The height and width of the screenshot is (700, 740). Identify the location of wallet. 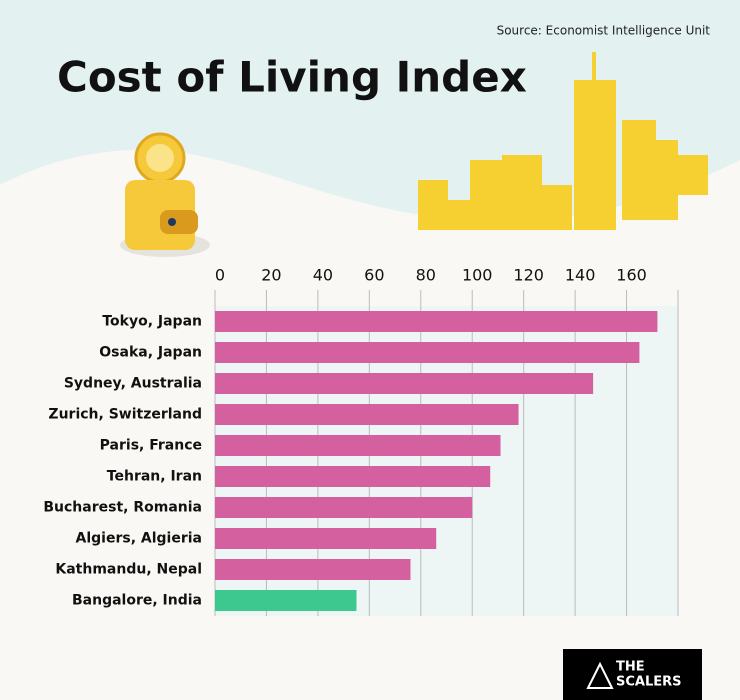
(165, 194).